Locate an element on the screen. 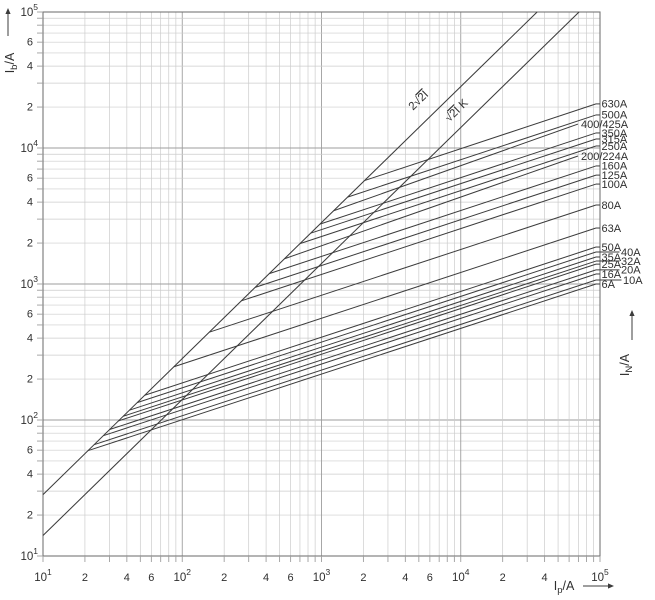  curve-label-200/224A: 200/224A is located at coordinates (605, 157).